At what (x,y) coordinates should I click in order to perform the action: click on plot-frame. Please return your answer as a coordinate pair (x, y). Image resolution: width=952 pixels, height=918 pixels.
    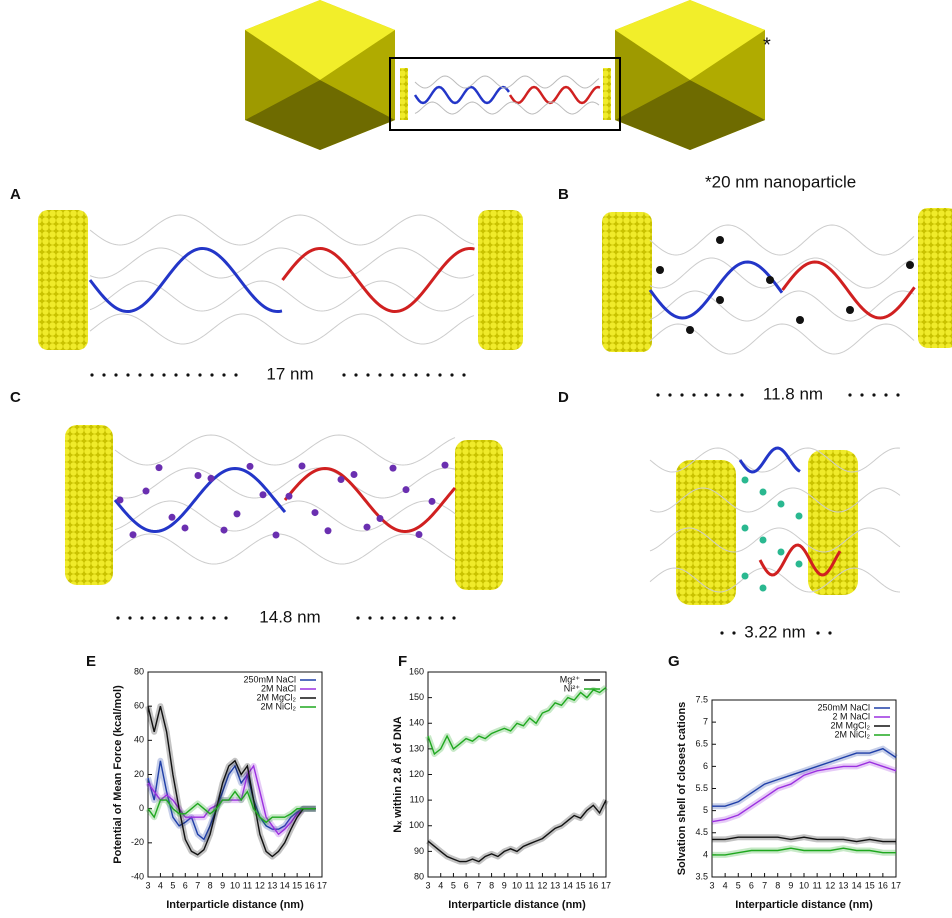
    Looking at the image, I should click on (517, 774).